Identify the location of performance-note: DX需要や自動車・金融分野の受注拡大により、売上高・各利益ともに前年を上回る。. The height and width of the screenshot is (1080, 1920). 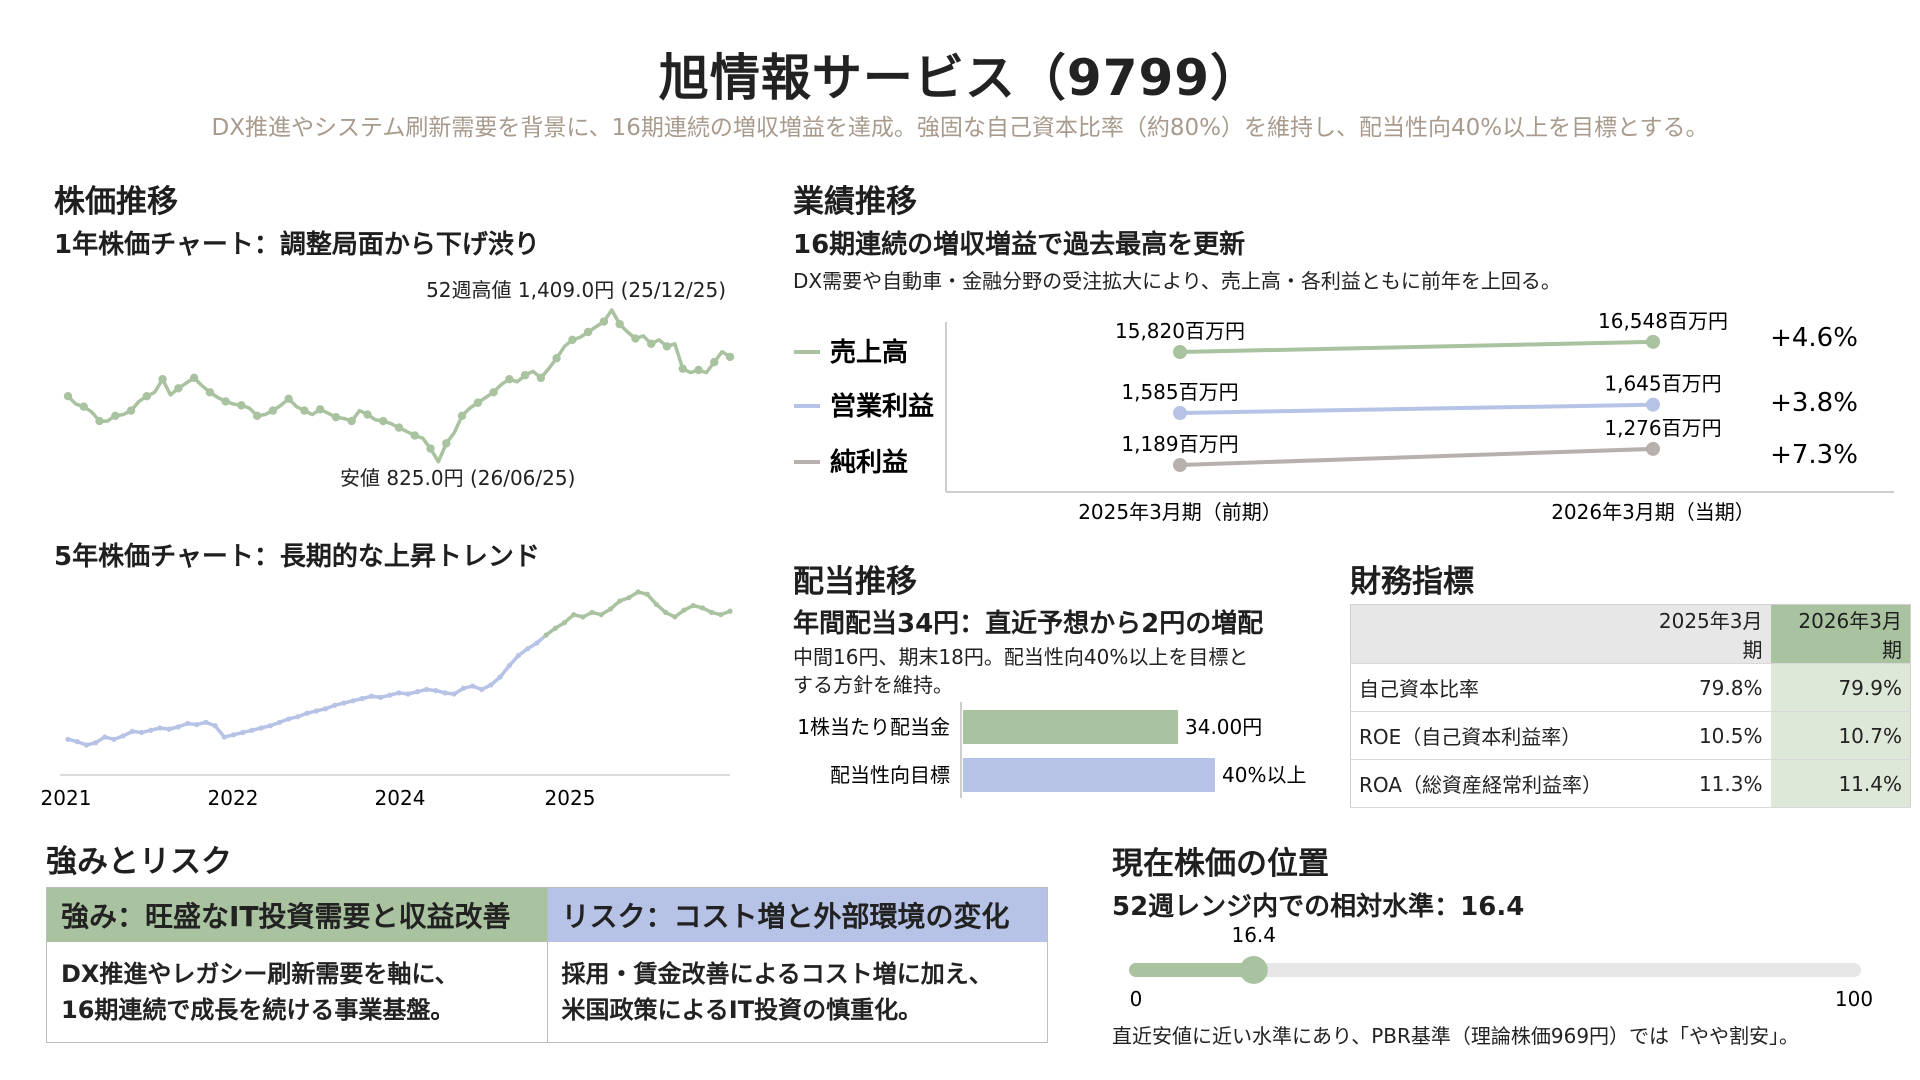
(1177, 281).